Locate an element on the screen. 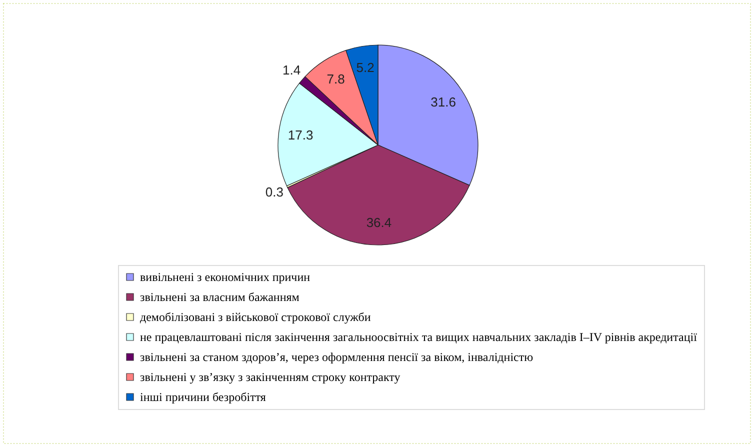 This screenshot has width=753, height=446. legend-label: вивільнені з економічних причин is located at coordinates (225, 277).